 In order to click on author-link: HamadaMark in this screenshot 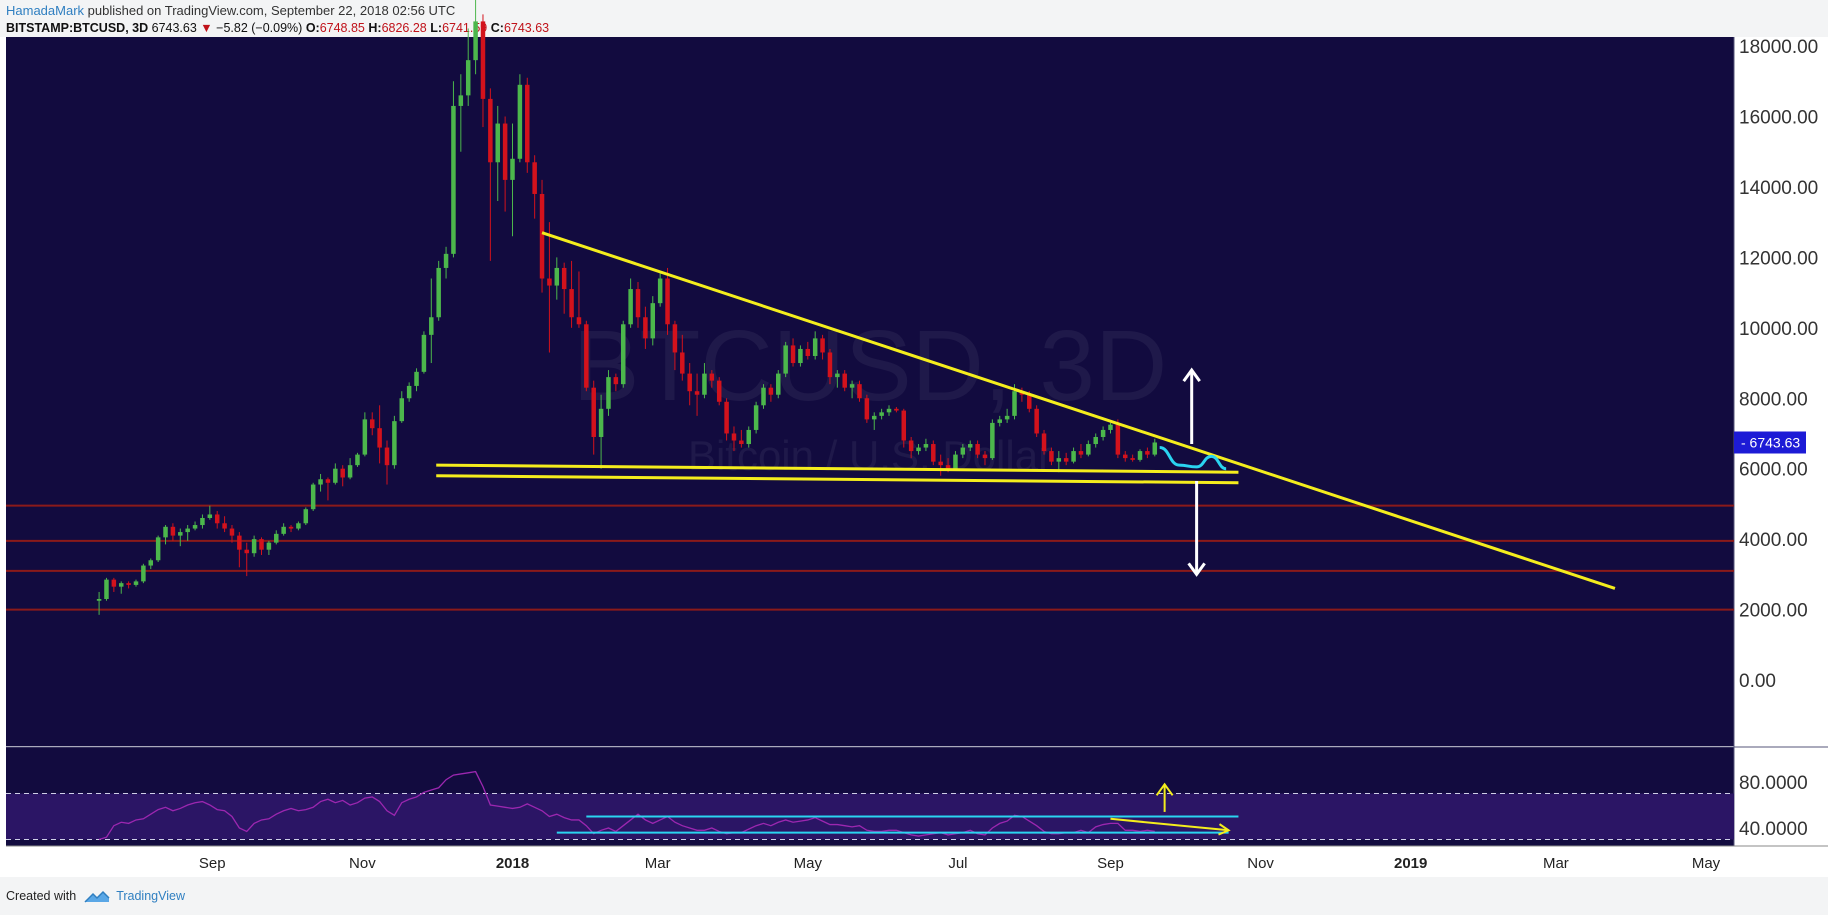, I will do `click(45, 10)`.